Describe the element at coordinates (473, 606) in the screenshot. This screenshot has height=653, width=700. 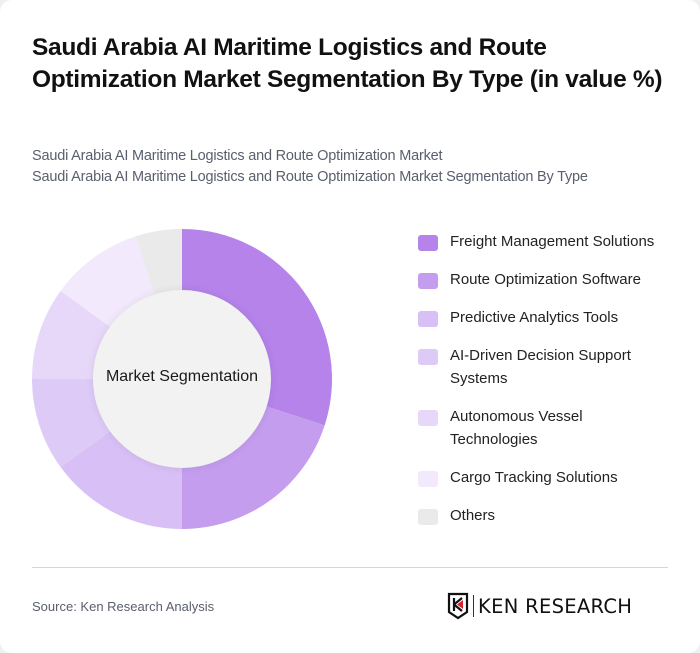
I see `logo-separator` at that location.